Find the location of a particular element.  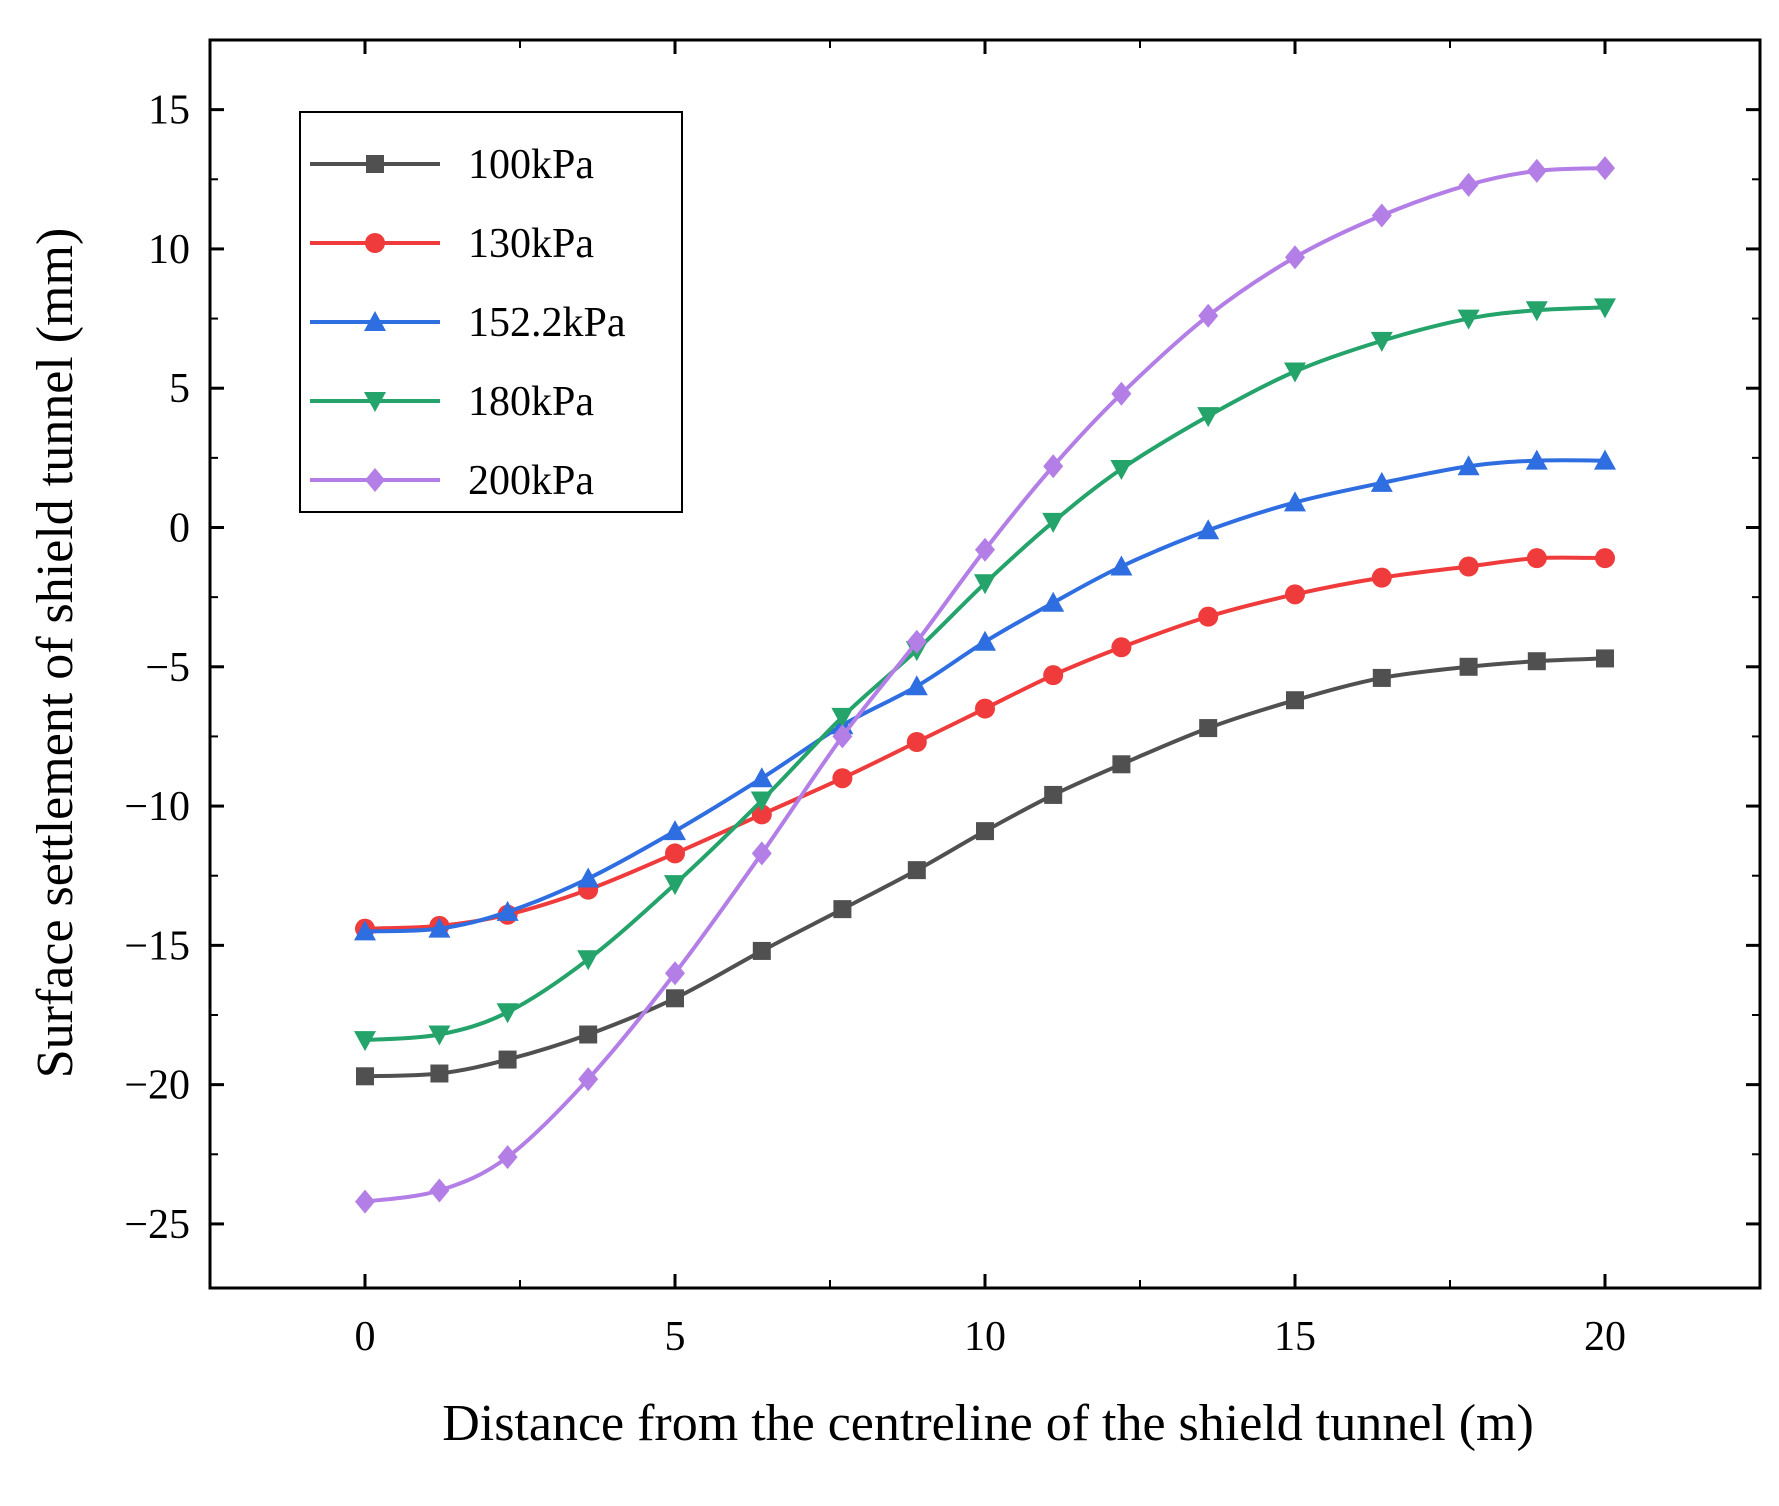

legend-label: 100kPa is located at coordinates (531, 165).